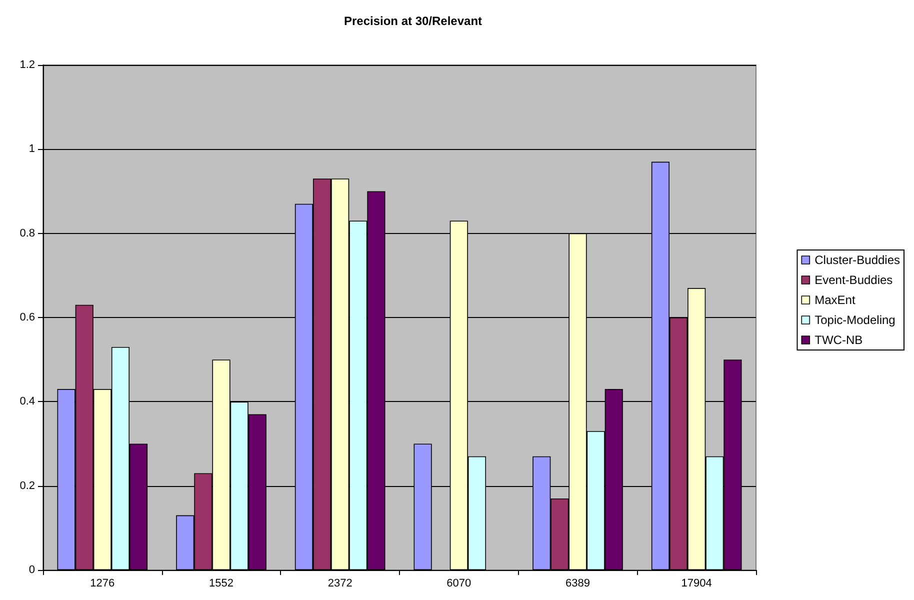 Image resolution: width=914 pixels, height=600 pixels. Describe the element at coordinates (27, 65) in the screenshot. I see `y-tick-label: 1.2` at that location.